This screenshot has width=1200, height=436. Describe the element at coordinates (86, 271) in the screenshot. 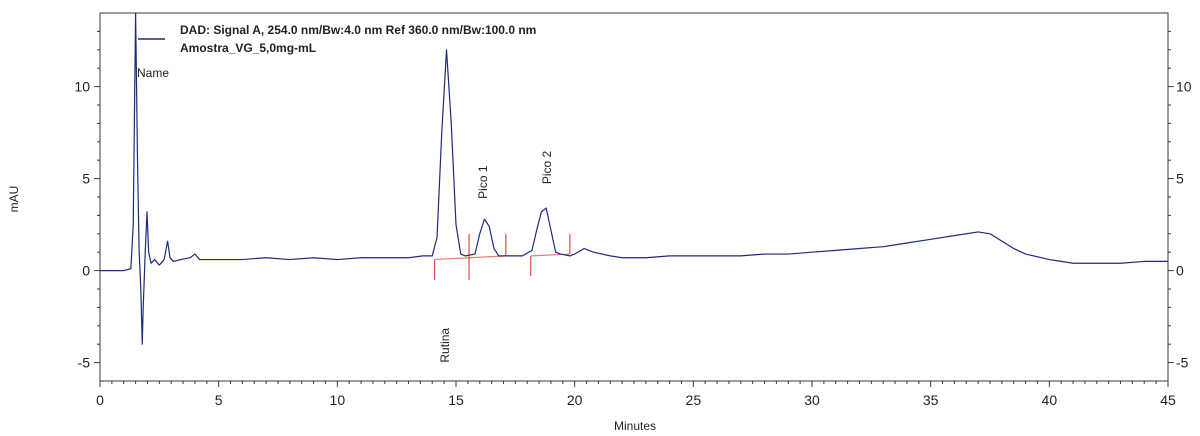

I see `y-left-tick-label: 0` at that location.